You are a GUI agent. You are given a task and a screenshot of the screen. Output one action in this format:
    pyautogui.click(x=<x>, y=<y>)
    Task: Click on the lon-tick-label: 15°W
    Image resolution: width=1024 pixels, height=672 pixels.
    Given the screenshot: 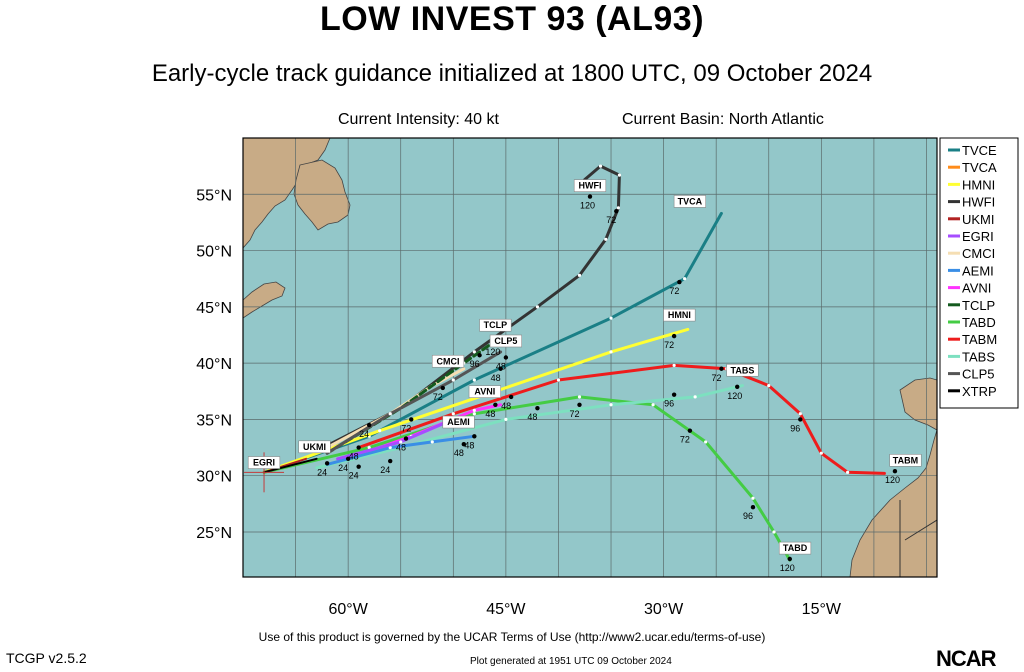 What is the action you would take?
    pyautogui.click(x=822, y=609)
    